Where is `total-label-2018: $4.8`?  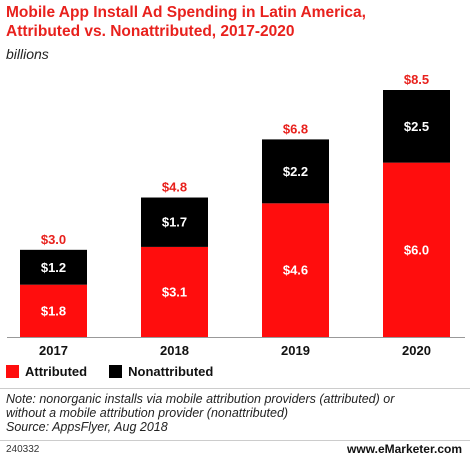
total-label-2018: $4.8 is located at coordinates (174, 187).